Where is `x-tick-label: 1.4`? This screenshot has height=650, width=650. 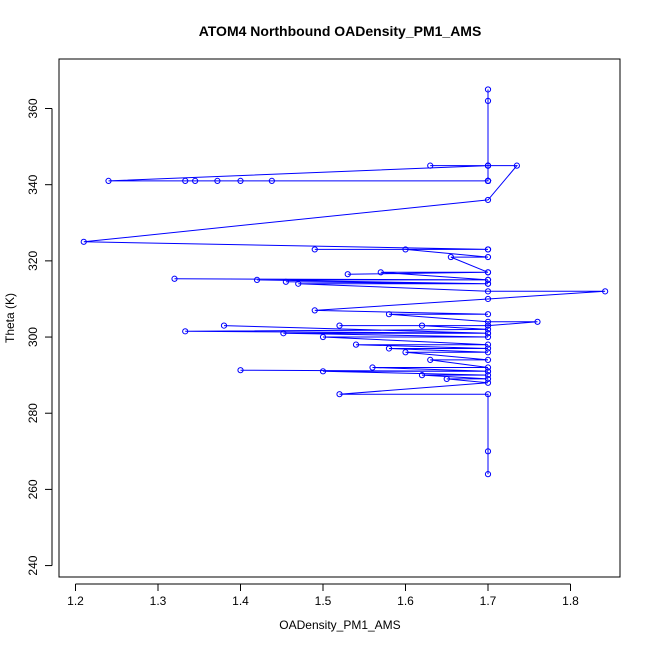 x-tick-label: 1.4 is located at coordinates (240, 601).